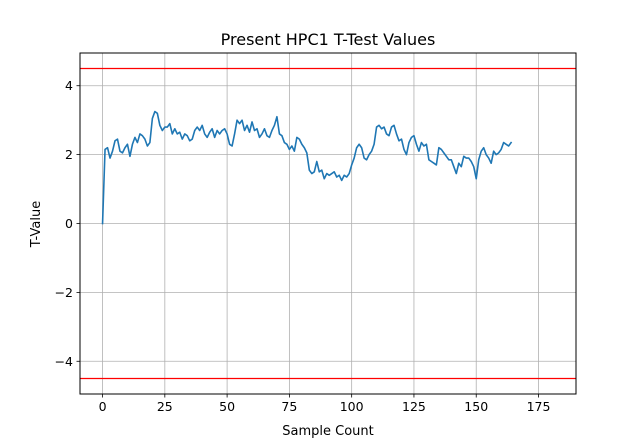  What do you see at coordinates (352, 406) in the screenshot?
I see `x-tick-label: 100` at bounding box center [352, 406].